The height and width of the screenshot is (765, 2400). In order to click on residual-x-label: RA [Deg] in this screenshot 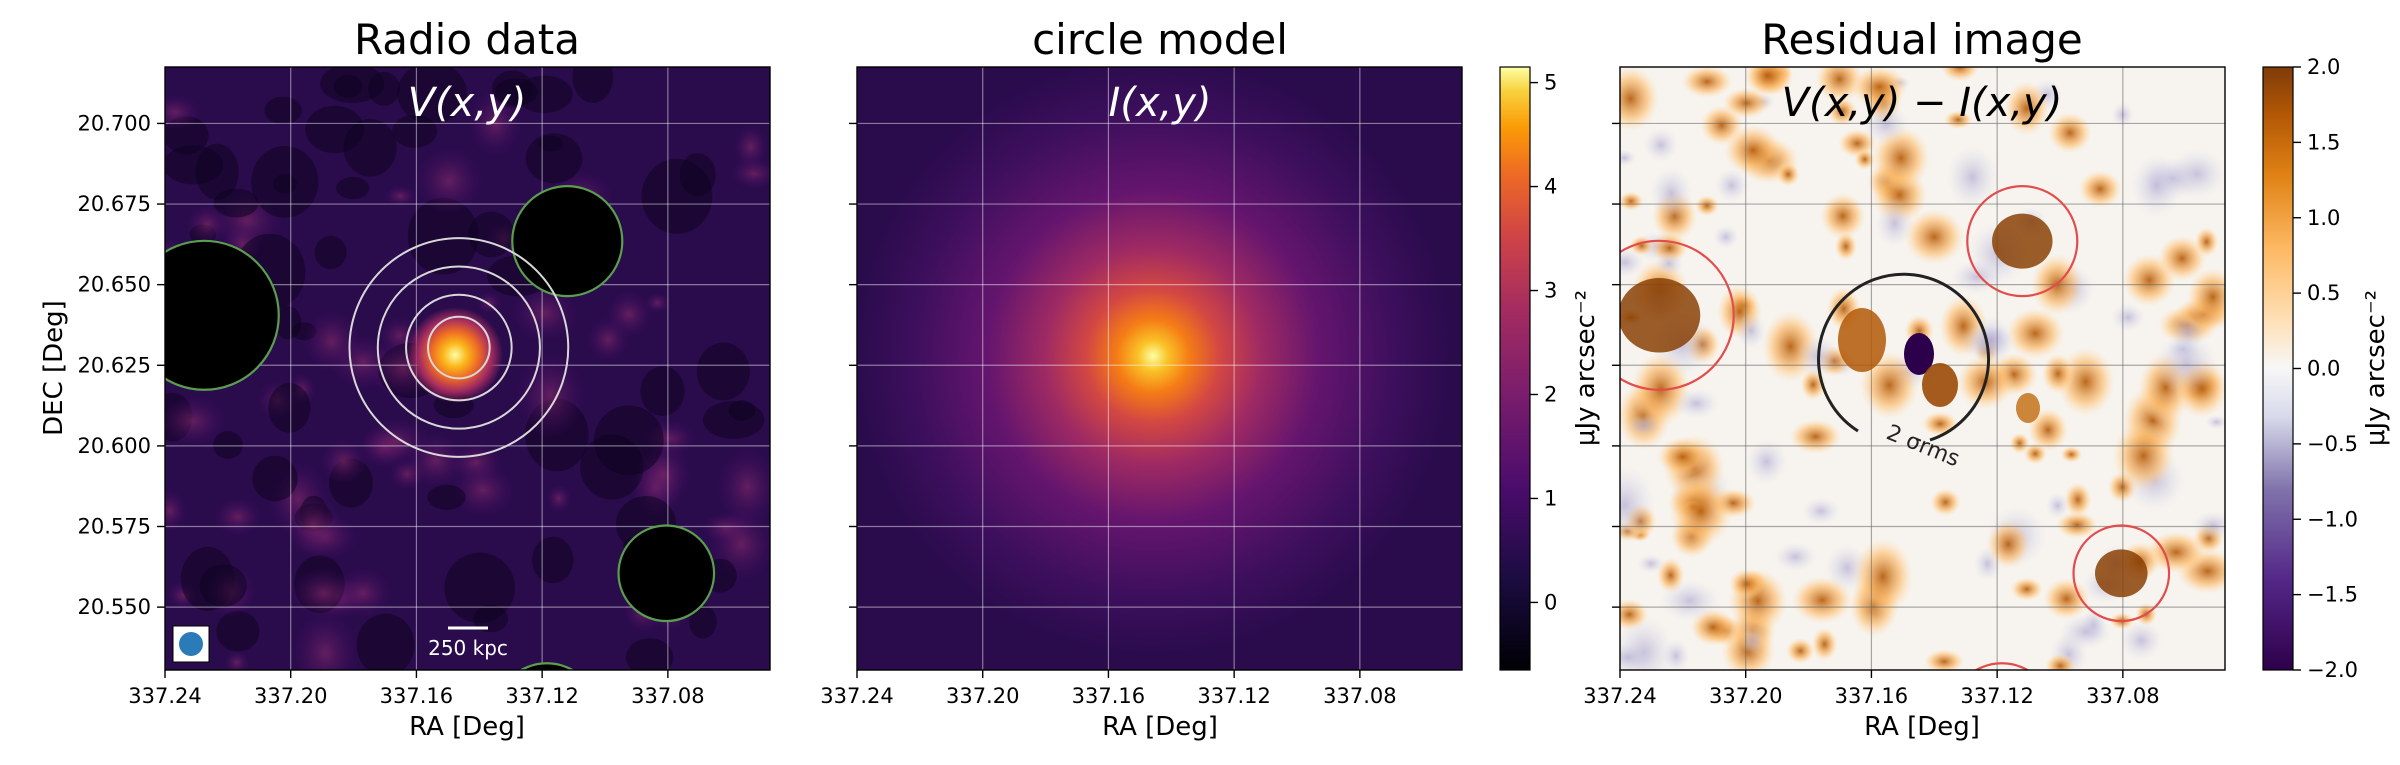, I will do `click(1922, 727)`.